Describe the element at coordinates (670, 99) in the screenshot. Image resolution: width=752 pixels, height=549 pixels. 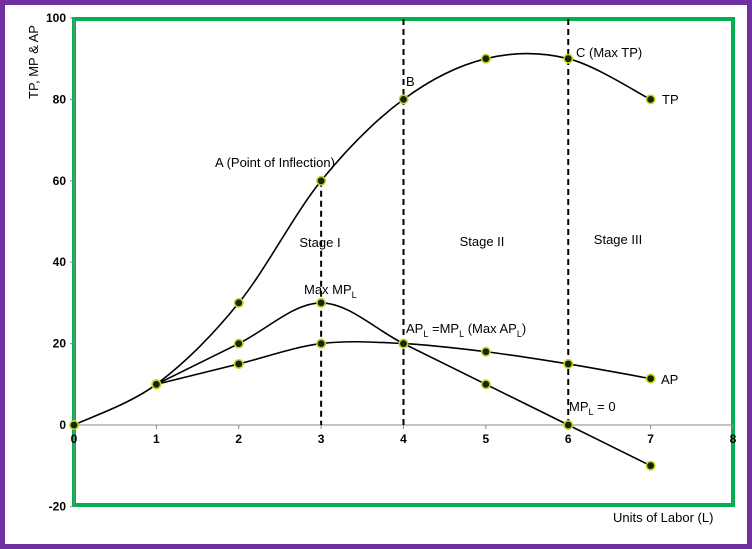
I see `tp-series-label: TP` at that location.